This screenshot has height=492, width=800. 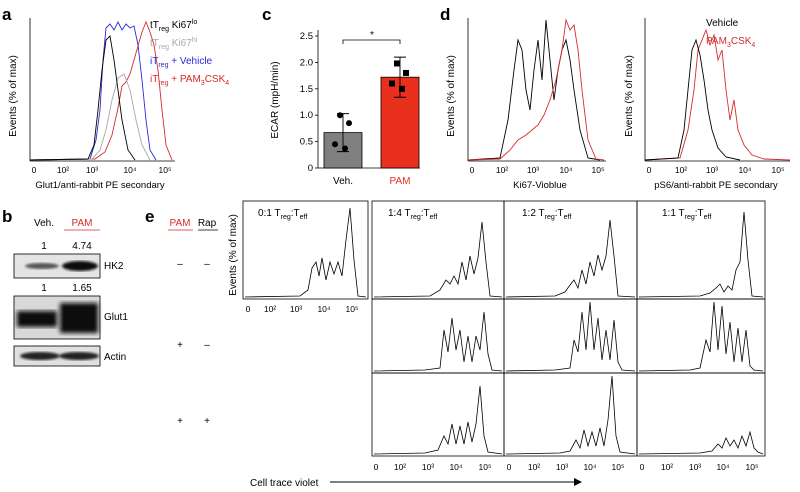 I want to click on row1-rap: –, so click(x=207, y=264).